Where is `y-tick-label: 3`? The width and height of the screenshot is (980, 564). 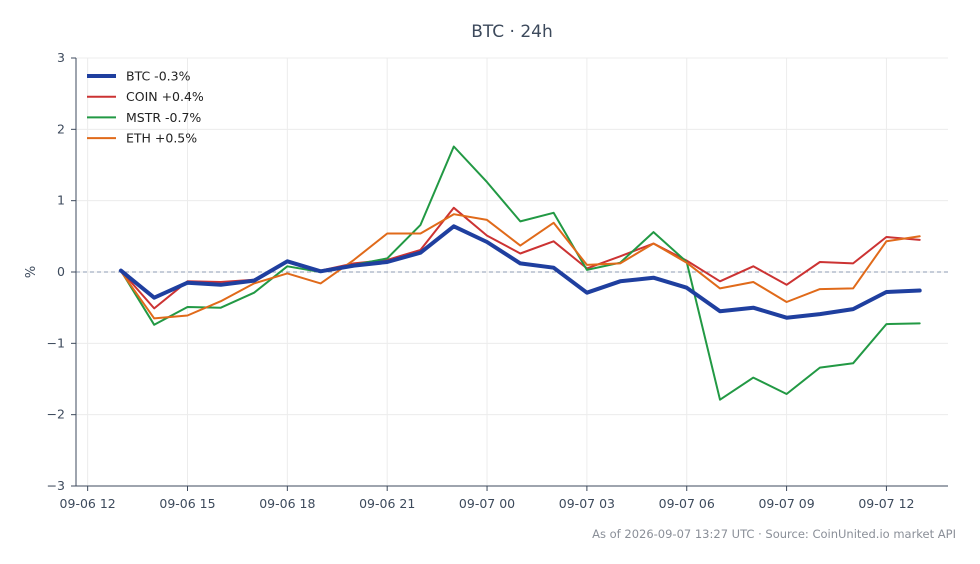
y-tick-label: 3 is located at coordinates (61, 57).